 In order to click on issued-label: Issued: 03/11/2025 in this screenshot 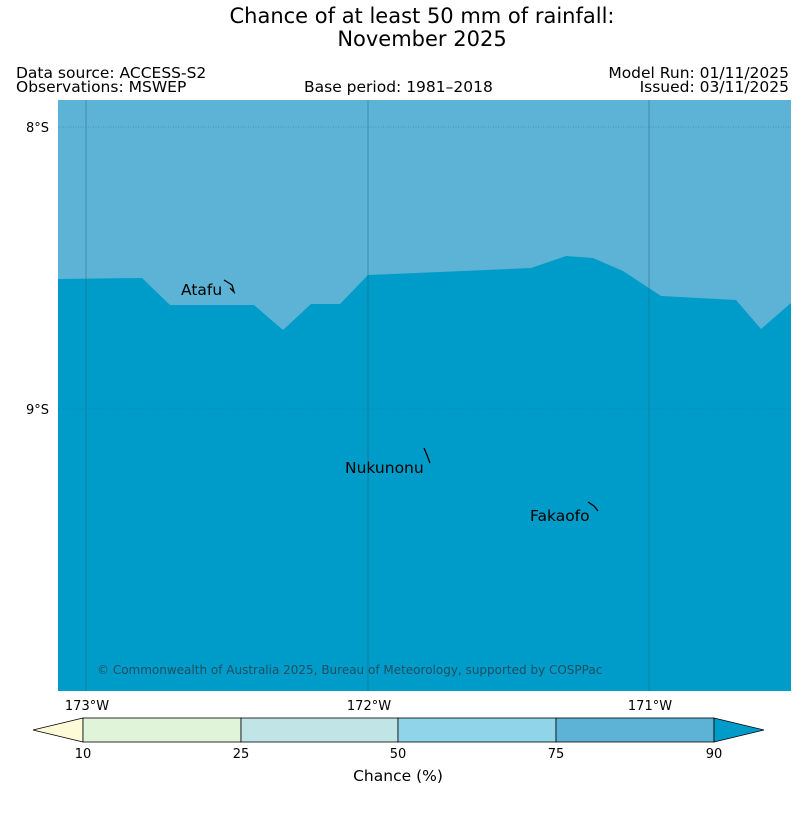, I will do `click(714, 87)`.